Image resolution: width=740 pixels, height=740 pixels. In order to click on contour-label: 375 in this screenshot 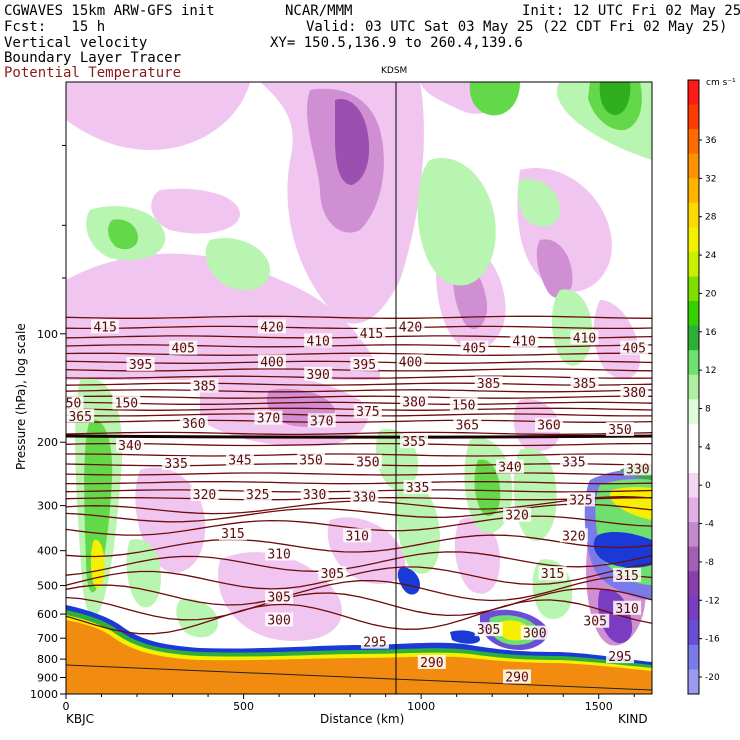, I will do `click(367, 412)`.